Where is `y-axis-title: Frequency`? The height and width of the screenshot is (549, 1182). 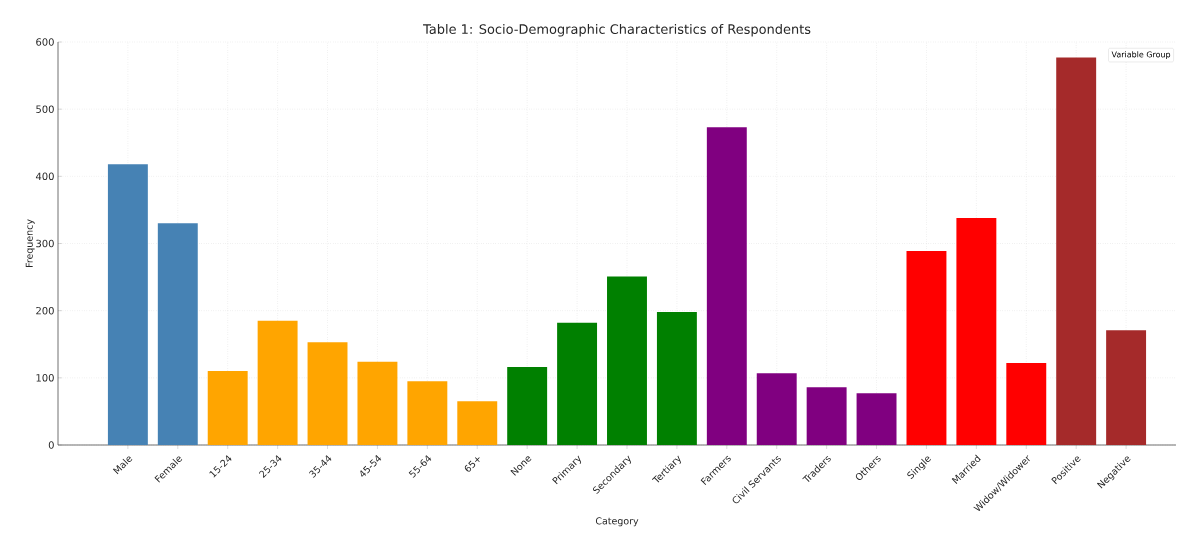
y-axis-title: Frequency is located at coordinates (30, 243).